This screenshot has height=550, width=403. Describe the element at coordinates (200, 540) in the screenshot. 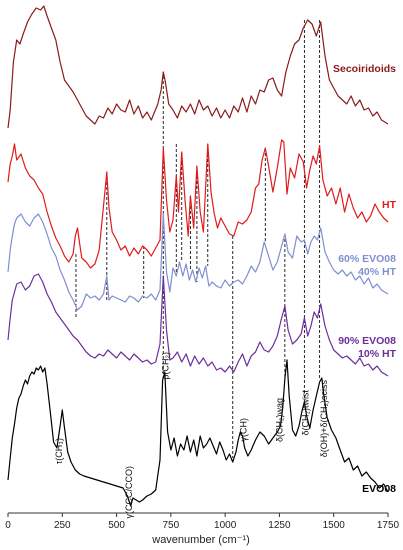

I see `x-axis-title: wavenumber (cm⁻¹)` at that location.